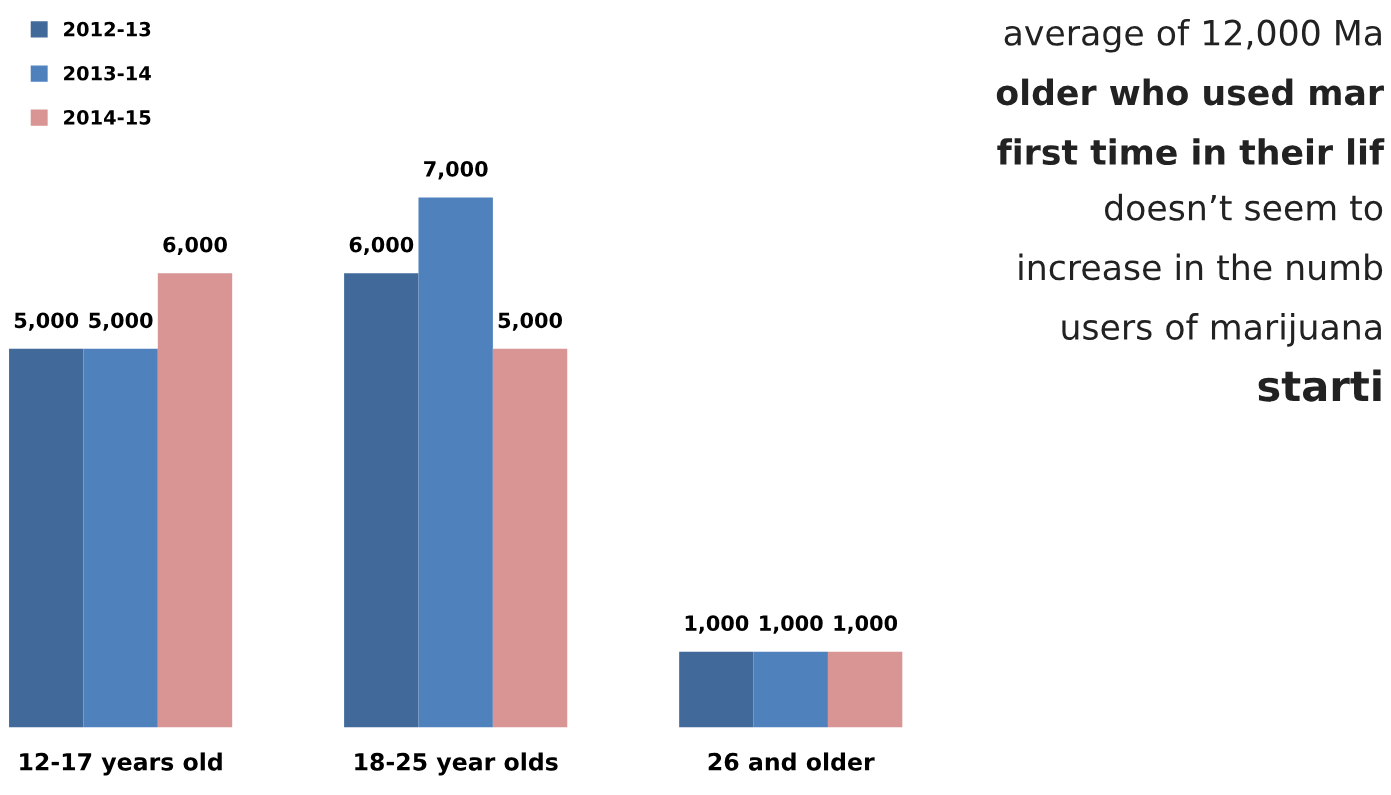 Image resolution: width=1391 pixels, height=795 pixels. I want to click on text: doesn’t seem to, so click(1244, 207).